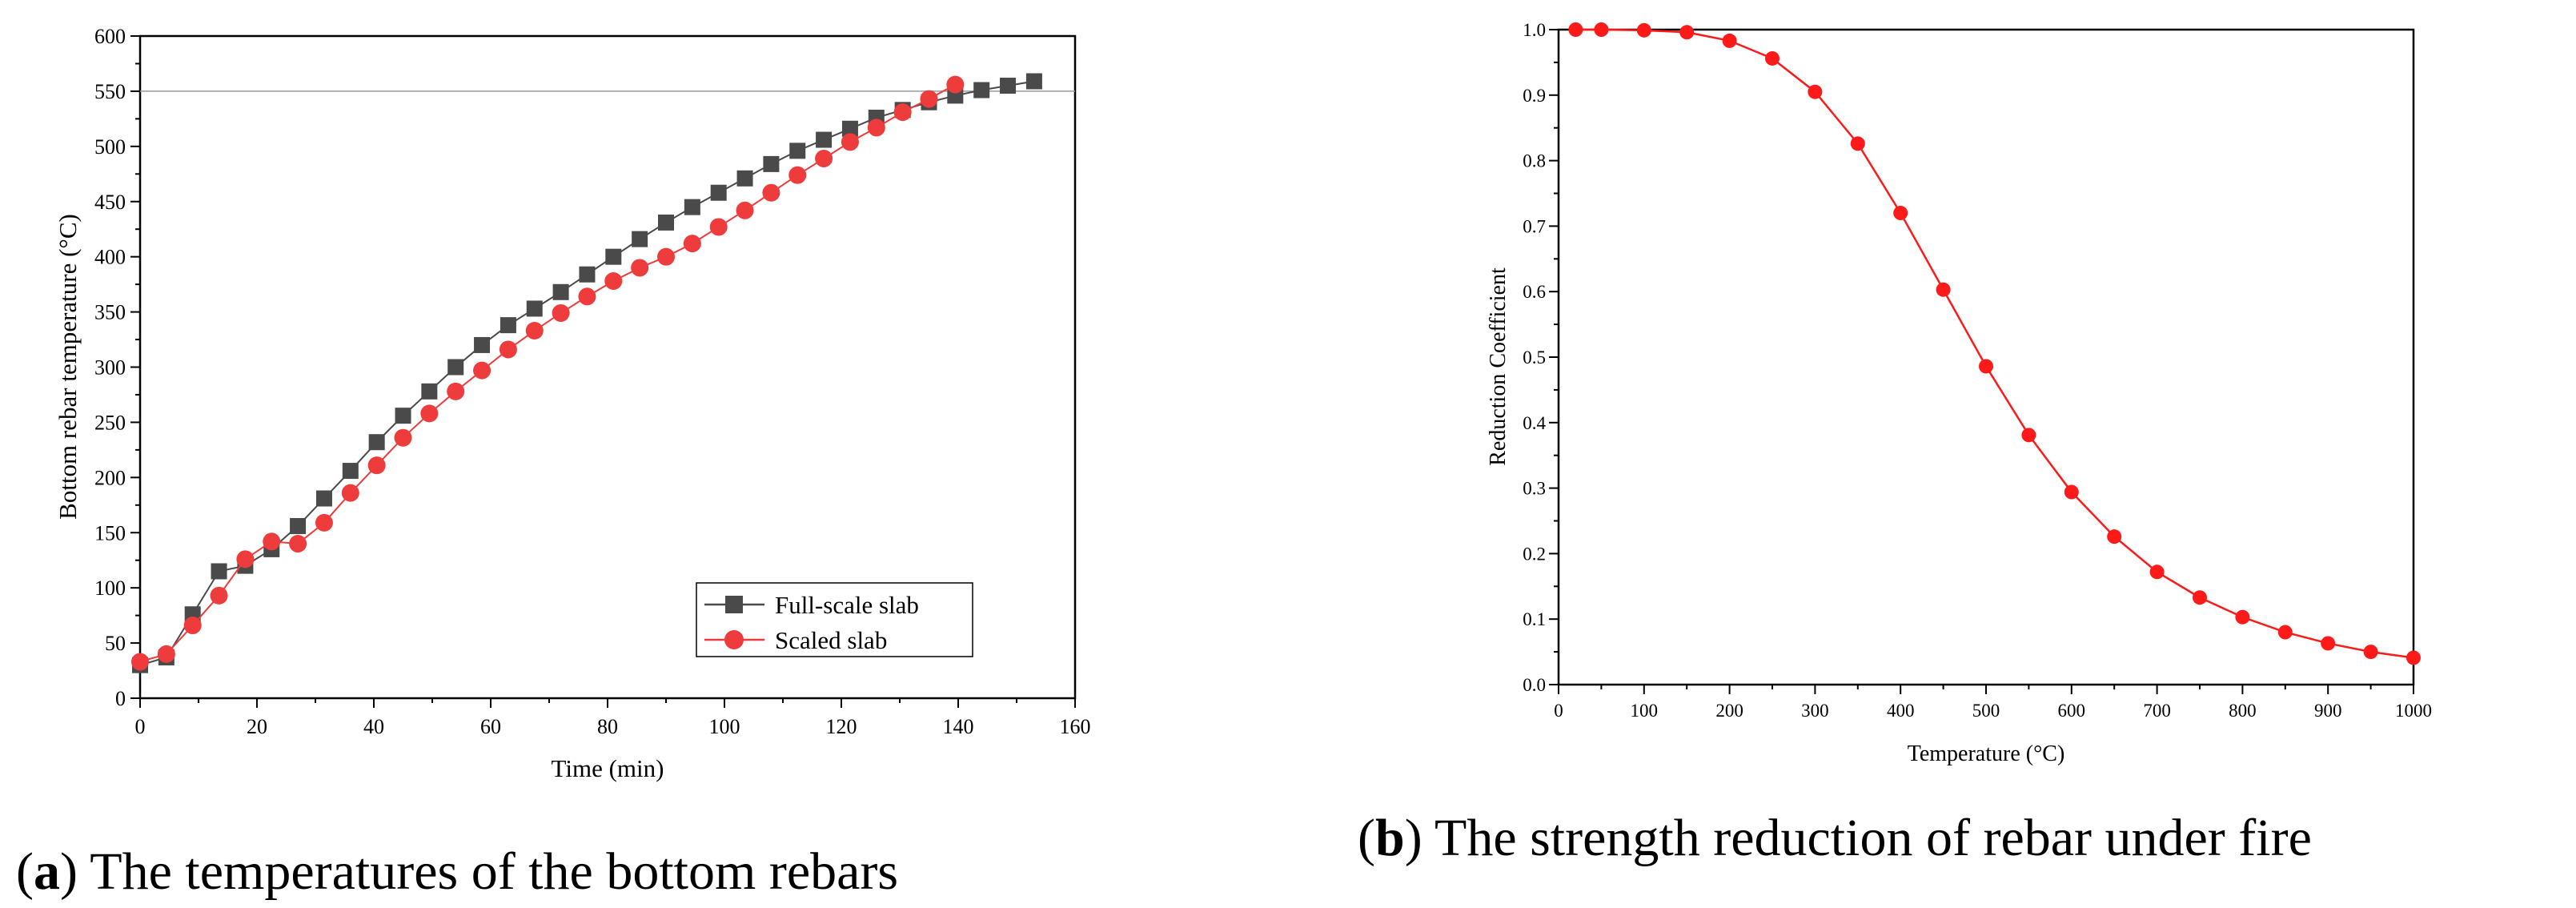  What do you see at coordinates (257, 726) in the screenshot?
I see `x-tick-label: 20` at bounding box center [257, 726].